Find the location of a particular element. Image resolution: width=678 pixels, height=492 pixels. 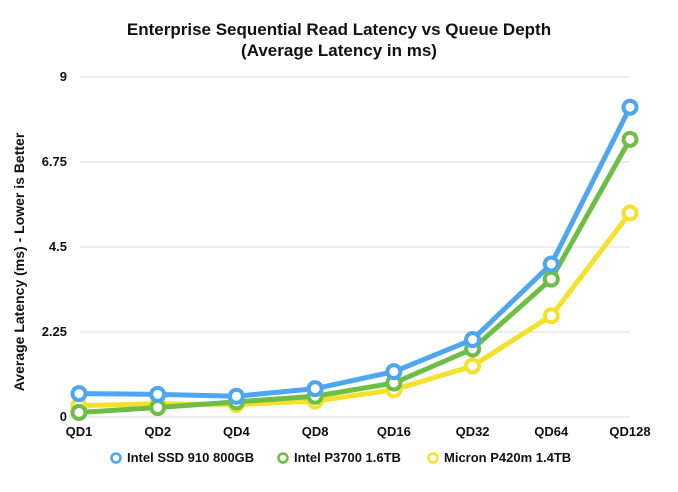

y-tick-label: 2.25 is located at coordinates (54, 331).